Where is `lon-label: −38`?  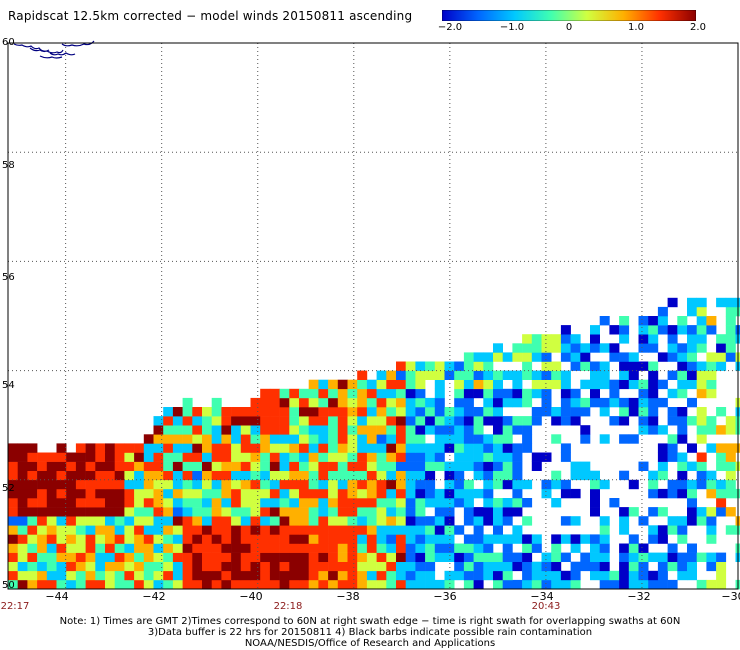 lon-label: −38 is located at coordinates (348, 596).